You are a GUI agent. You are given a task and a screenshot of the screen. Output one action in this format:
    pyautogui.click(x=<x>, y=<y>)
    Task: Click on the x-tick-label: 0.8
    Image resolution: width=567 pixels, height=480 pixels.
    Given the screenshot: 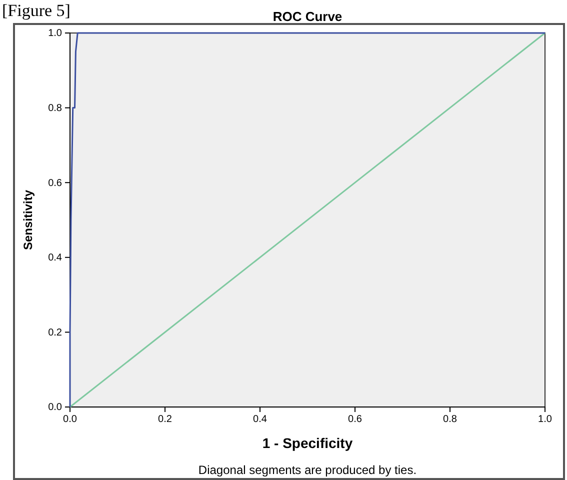 What is the action you would take?
    pyautogui.click(x=450, y=420)
    